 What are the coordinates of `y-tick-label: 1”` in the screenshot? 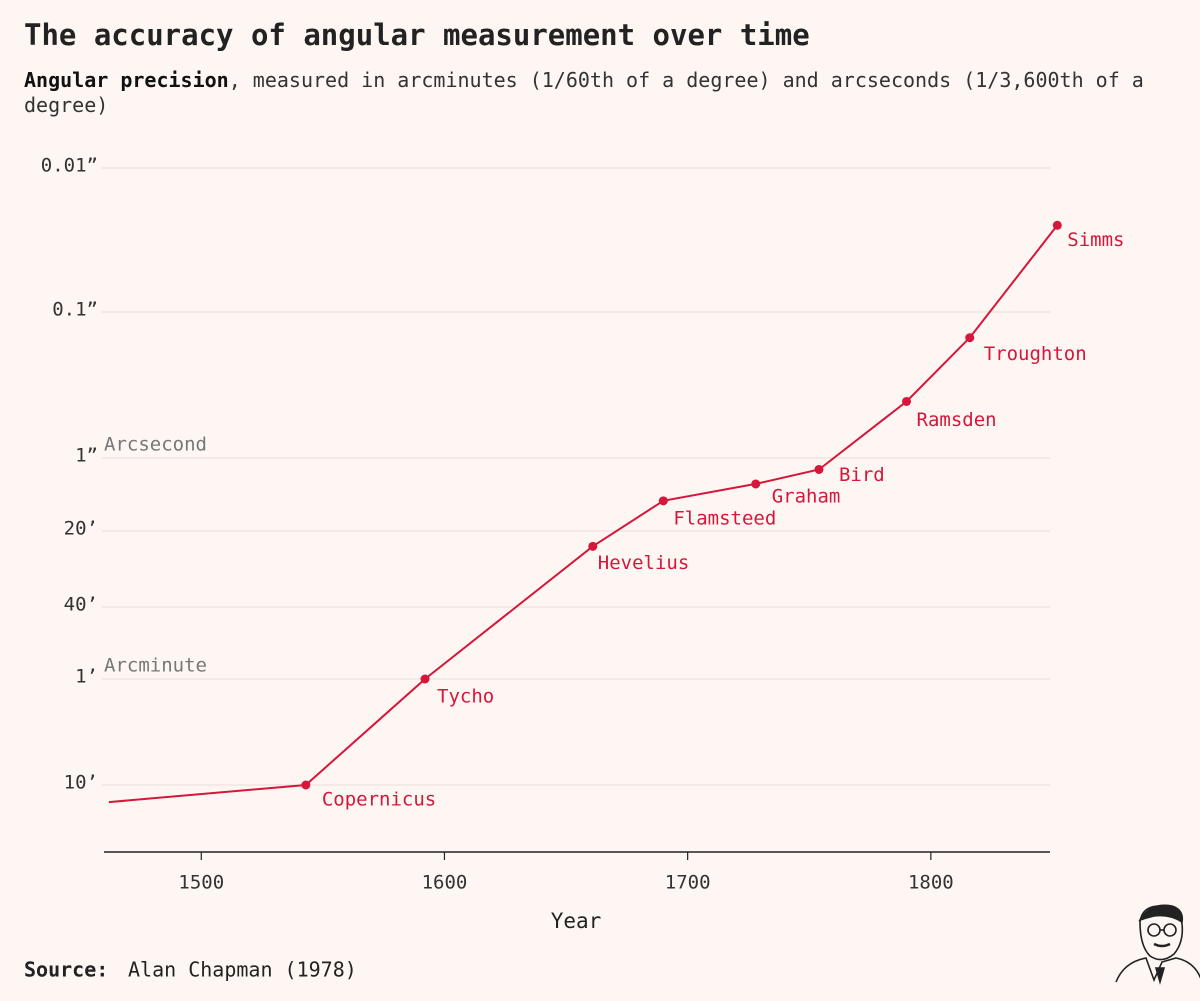 It's located at (86, 456).